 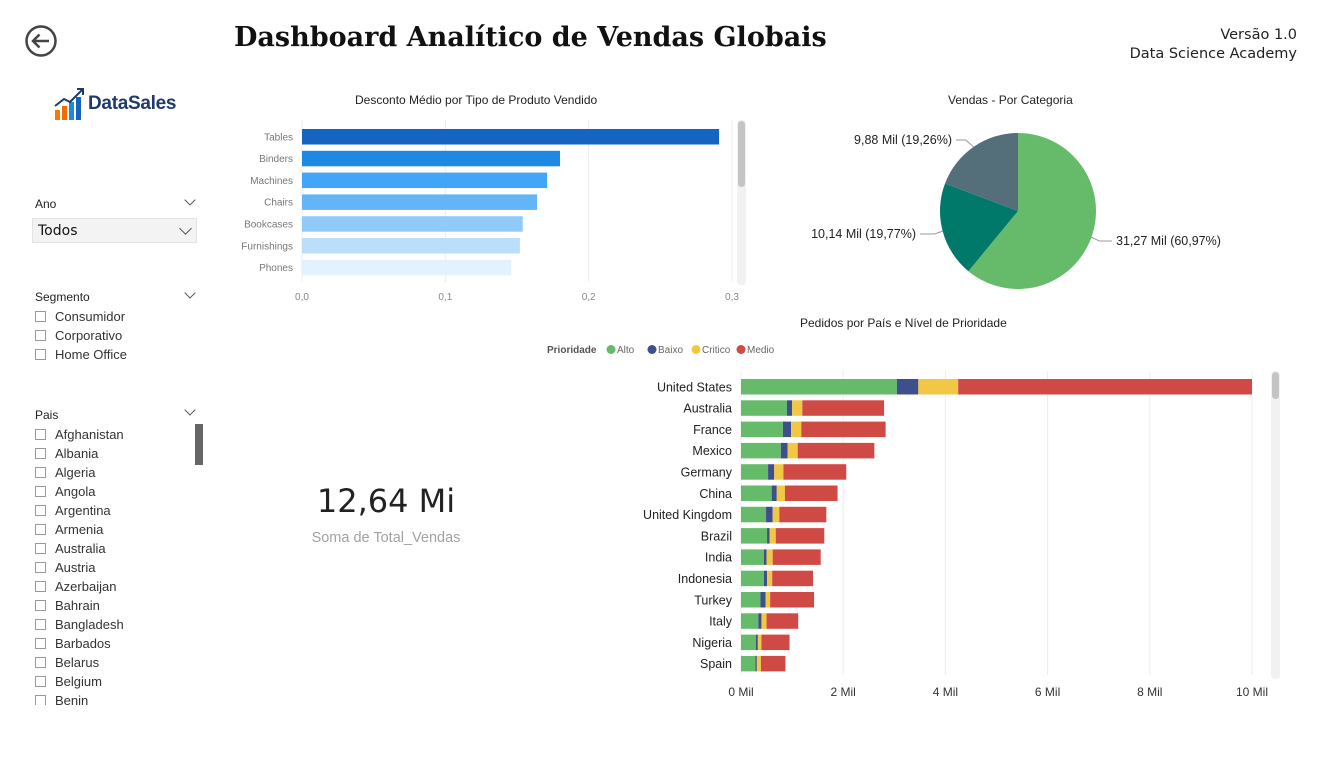 I want to click on checkbox-item: Argentina, so click(x=73, y=510).